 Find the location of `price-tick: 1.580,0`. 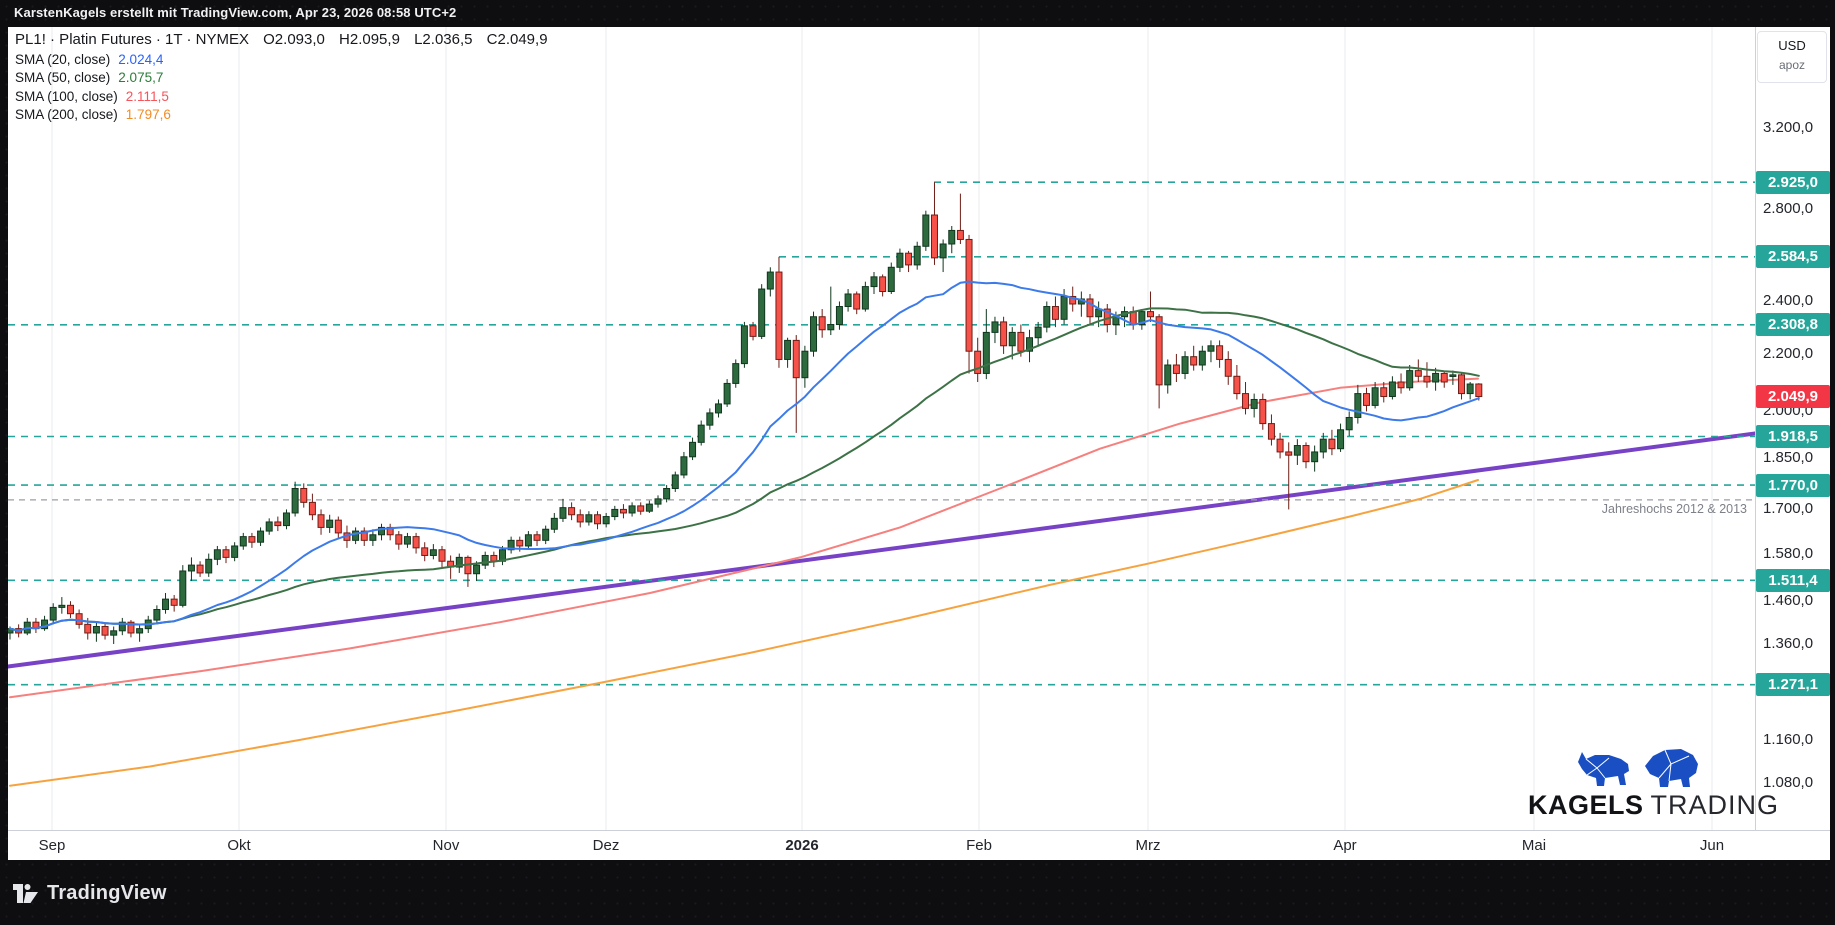

price-tick: 1.580,0 is located at coordinates (1788, 553).